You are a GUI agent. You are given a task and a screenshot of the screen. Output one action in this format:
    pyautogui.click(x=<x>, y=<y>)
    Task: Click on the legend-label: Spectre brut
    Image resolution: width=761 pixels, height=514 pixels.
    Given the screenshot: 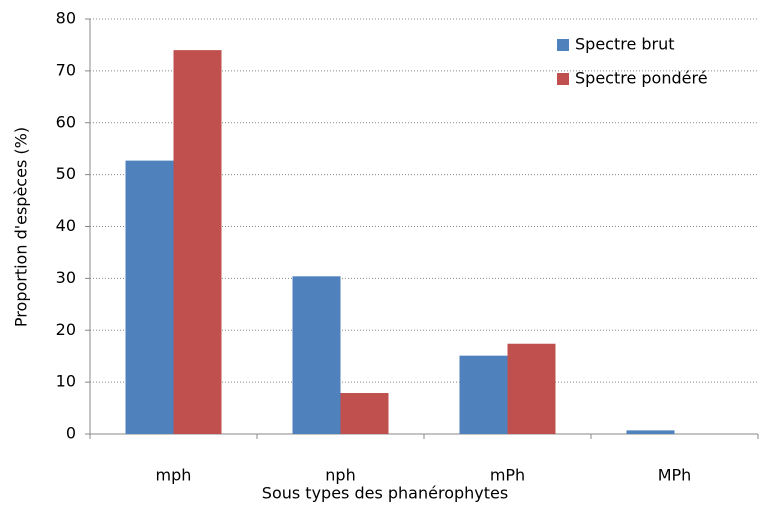 What is the action you would take?
    pyautogui.click(x=625, y=44)
    